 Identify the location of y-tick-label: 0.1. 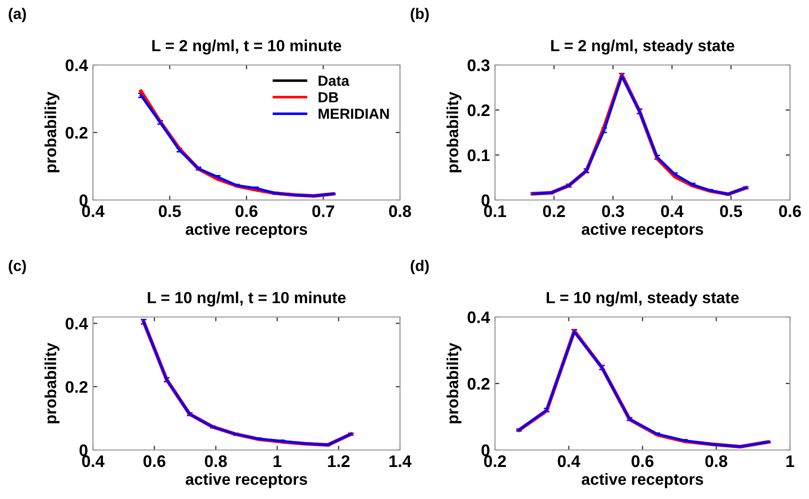
(479, 155).